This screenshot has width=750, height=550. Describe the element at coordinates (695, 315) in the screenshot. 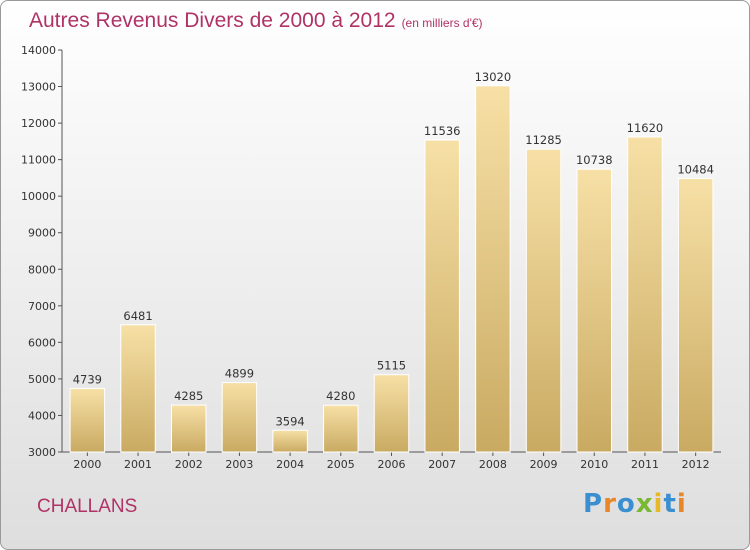

I see `bar-2012` at that location.